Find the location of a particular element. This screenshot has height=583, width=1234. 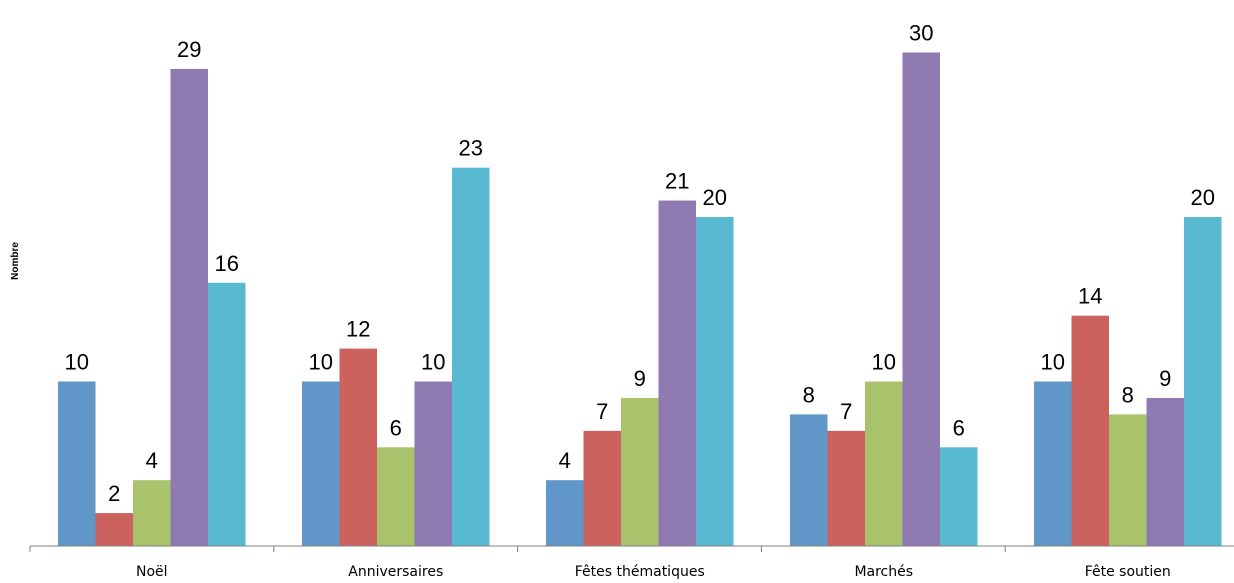

category-label-5: Fête soutien is located at coordinates (1128, 572).